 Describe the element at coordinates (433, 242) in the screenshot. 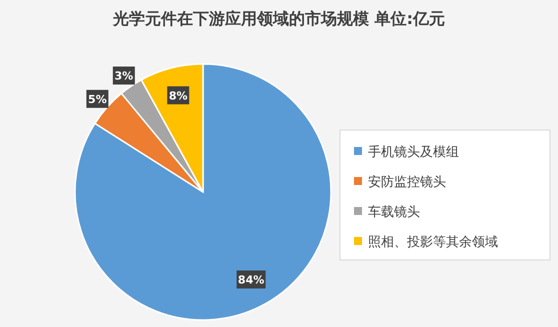

I see `legend-label: 照相、投影等其余领域` at that location.